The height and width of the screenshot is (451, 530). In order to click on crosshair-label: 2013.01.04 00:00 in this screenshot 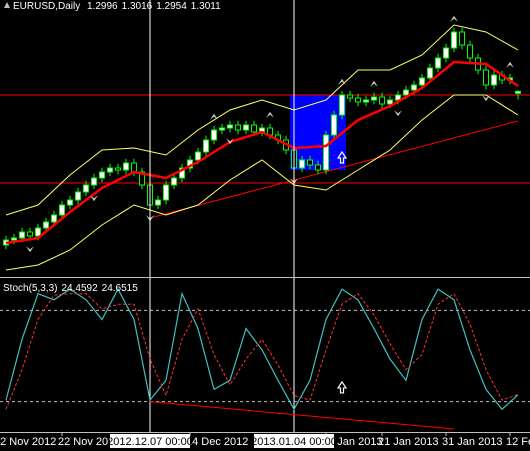, I will do `click(294, 442)`.